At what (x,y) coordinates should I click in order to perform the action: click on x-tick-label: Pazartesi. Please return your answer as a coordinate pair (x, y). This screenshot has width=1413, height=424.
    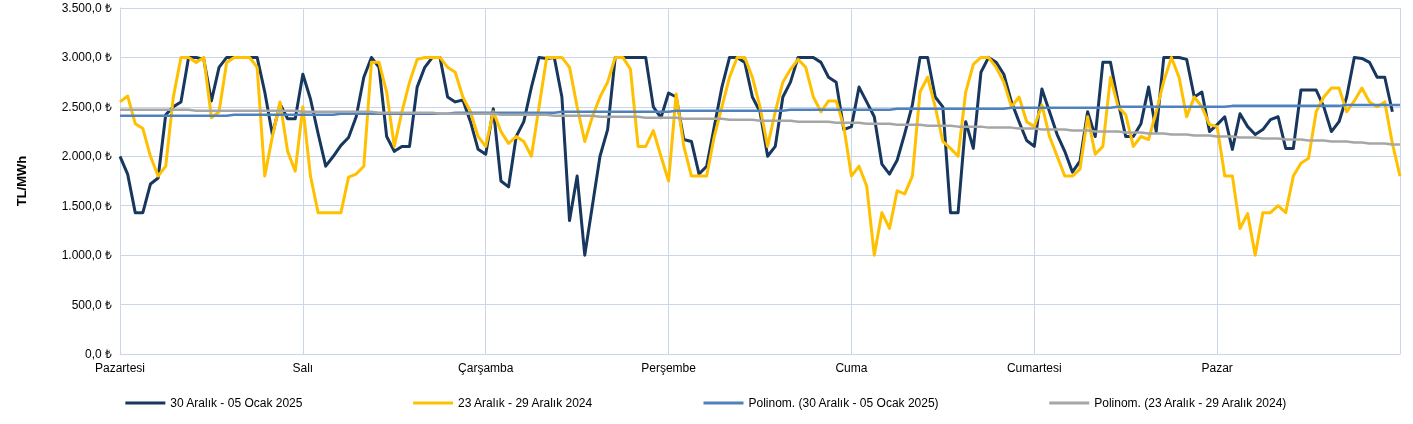
    Looking at the image, I should click on (120, 368).